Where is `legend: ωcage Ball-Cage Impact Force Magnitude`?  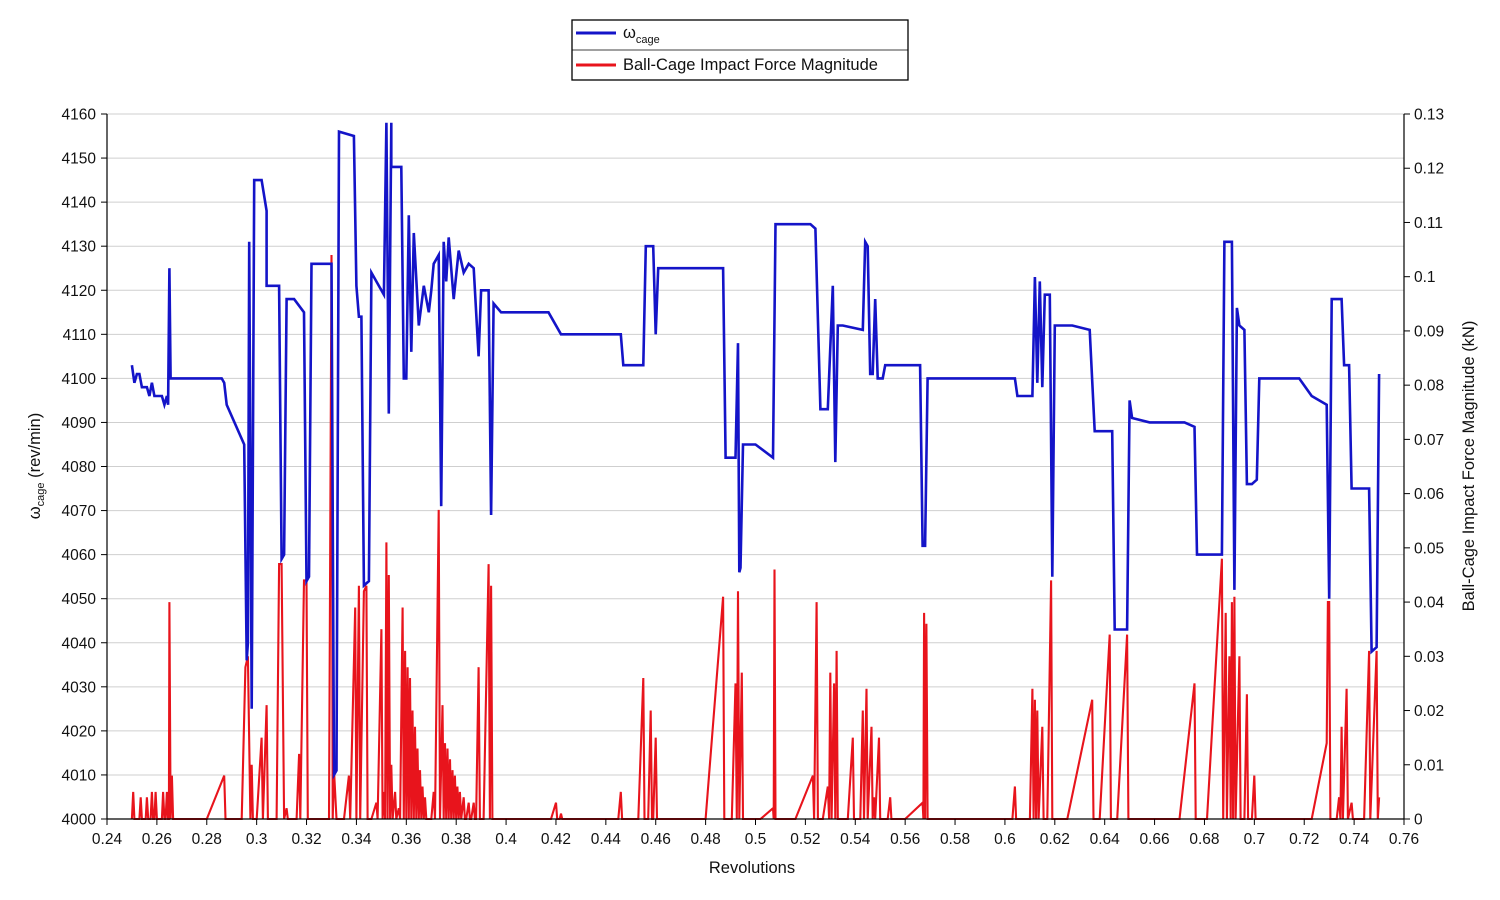 legend: ωcage Ball-Cage Impact Force Magnitude is located at coordinates (740, 50).